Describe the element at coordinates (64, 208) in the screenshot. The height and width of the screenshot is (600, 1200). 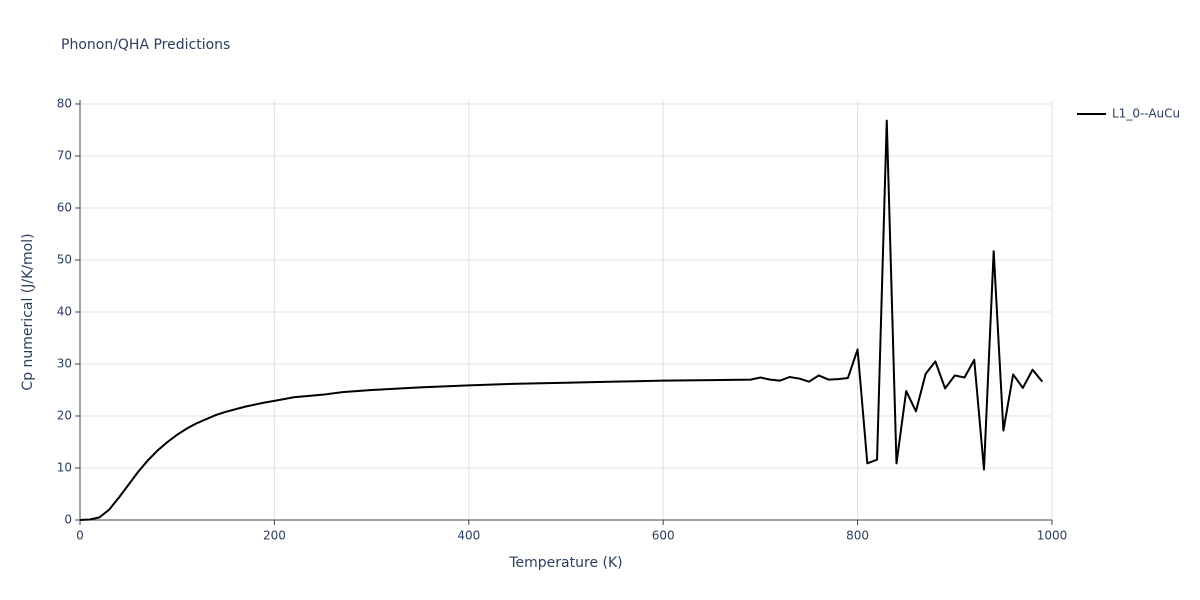
I see `y-tick-label: 60` at that location.